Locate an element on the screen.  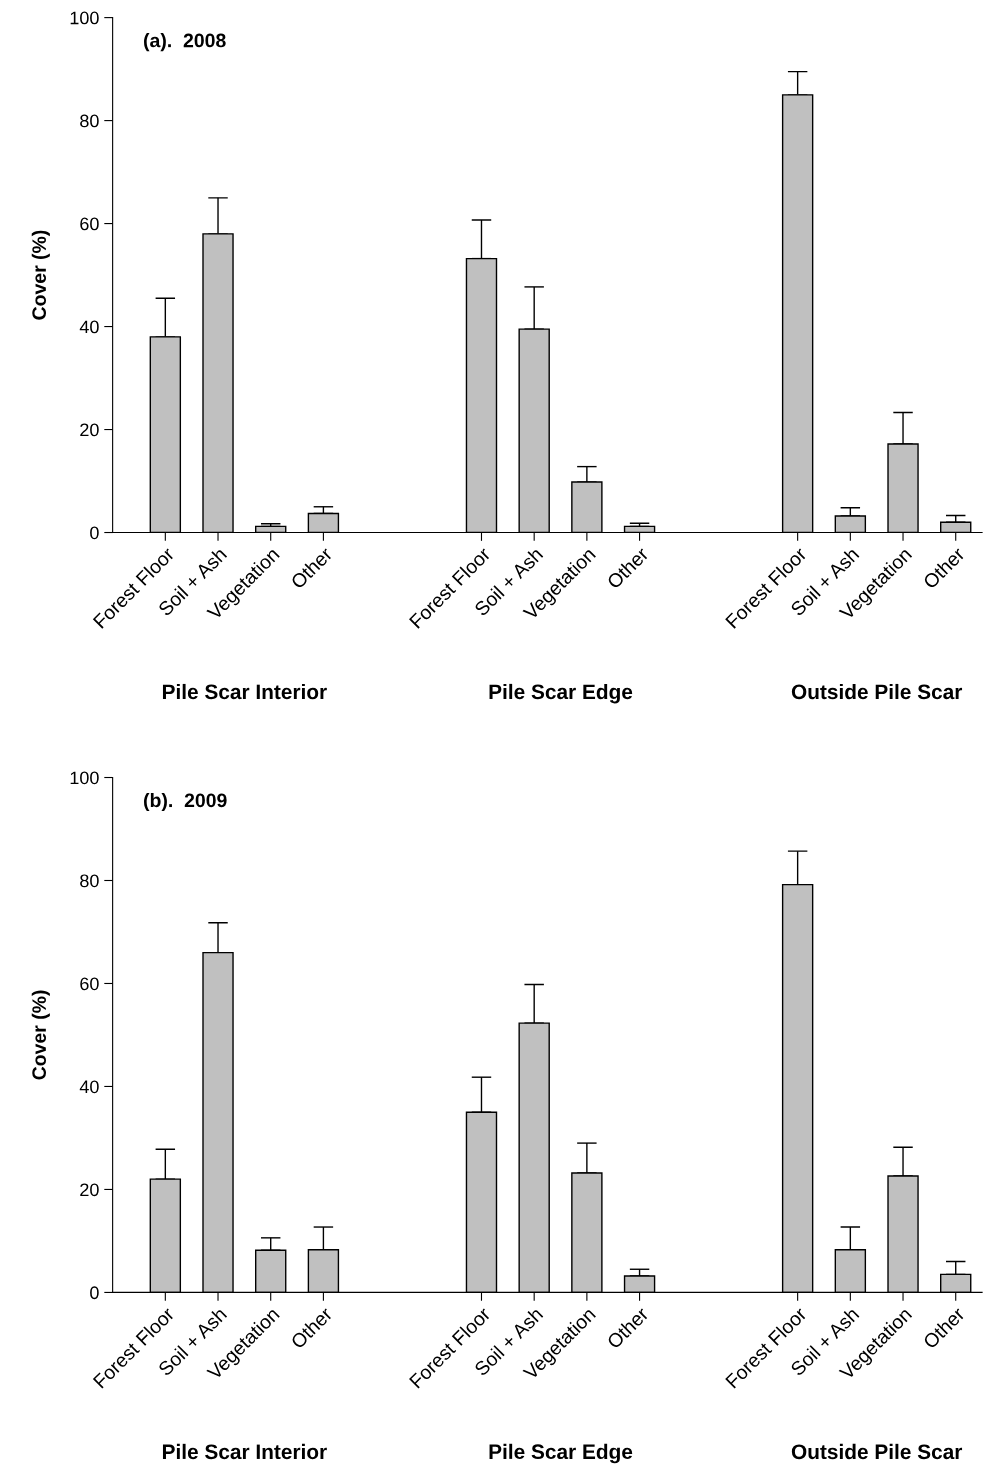
text: (b). 2009 is located at coordinates (185, 802).